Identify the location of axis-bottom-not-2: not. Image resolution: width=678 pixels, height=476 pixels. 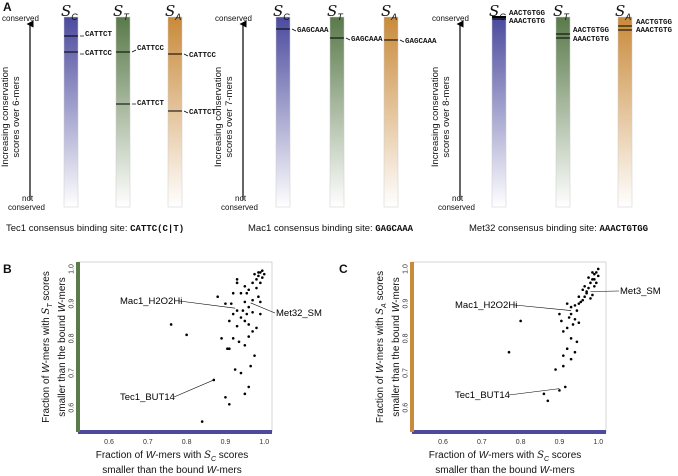
(240, 198).